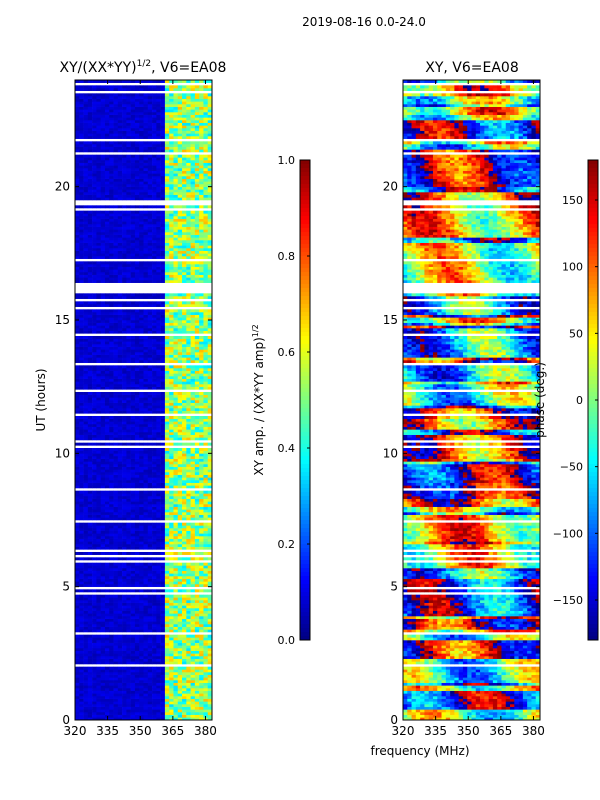  I want to click on left-panel-title: XY/(XX*YY)1/2, V6=EA08, so click(143, 67).